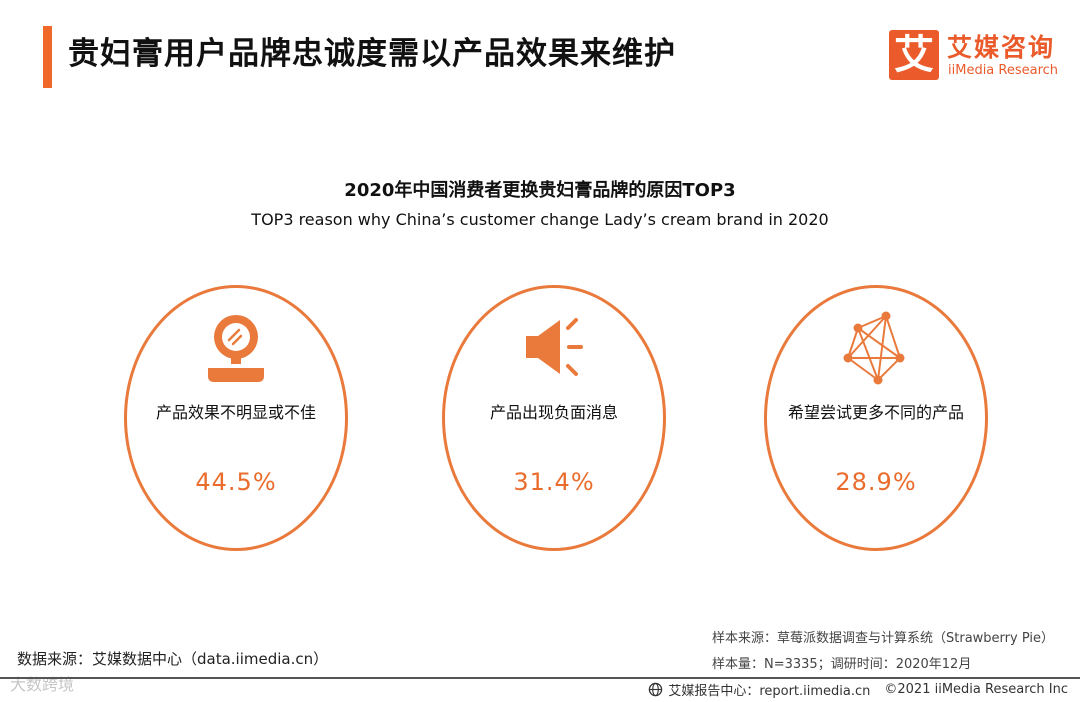 This screenshot has width=1080, height=702. Describe the element at coordinates (540, 190) in the screenshot. I see `chart-title: 2020年中国消费者更换贵妇膏品牌的原因TOP3` at that location.